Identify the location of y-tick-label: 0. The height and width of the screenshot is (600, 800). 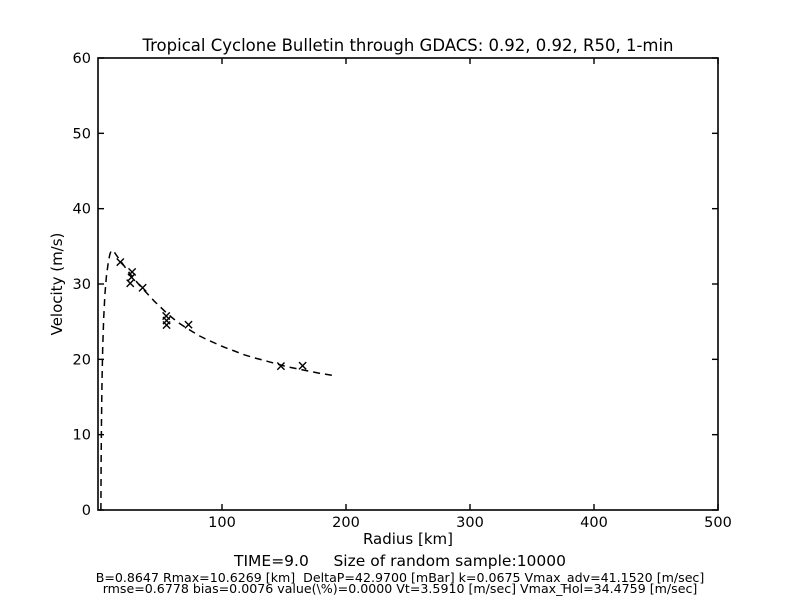
(86, 511).